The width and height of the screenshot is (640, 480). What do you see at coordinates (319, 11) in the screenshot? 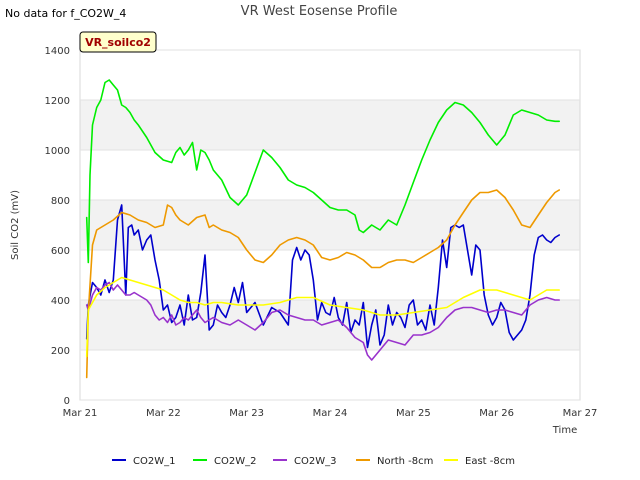
I see `chart-title: VR West Eosense Profile` at bounding box center [319, 11].